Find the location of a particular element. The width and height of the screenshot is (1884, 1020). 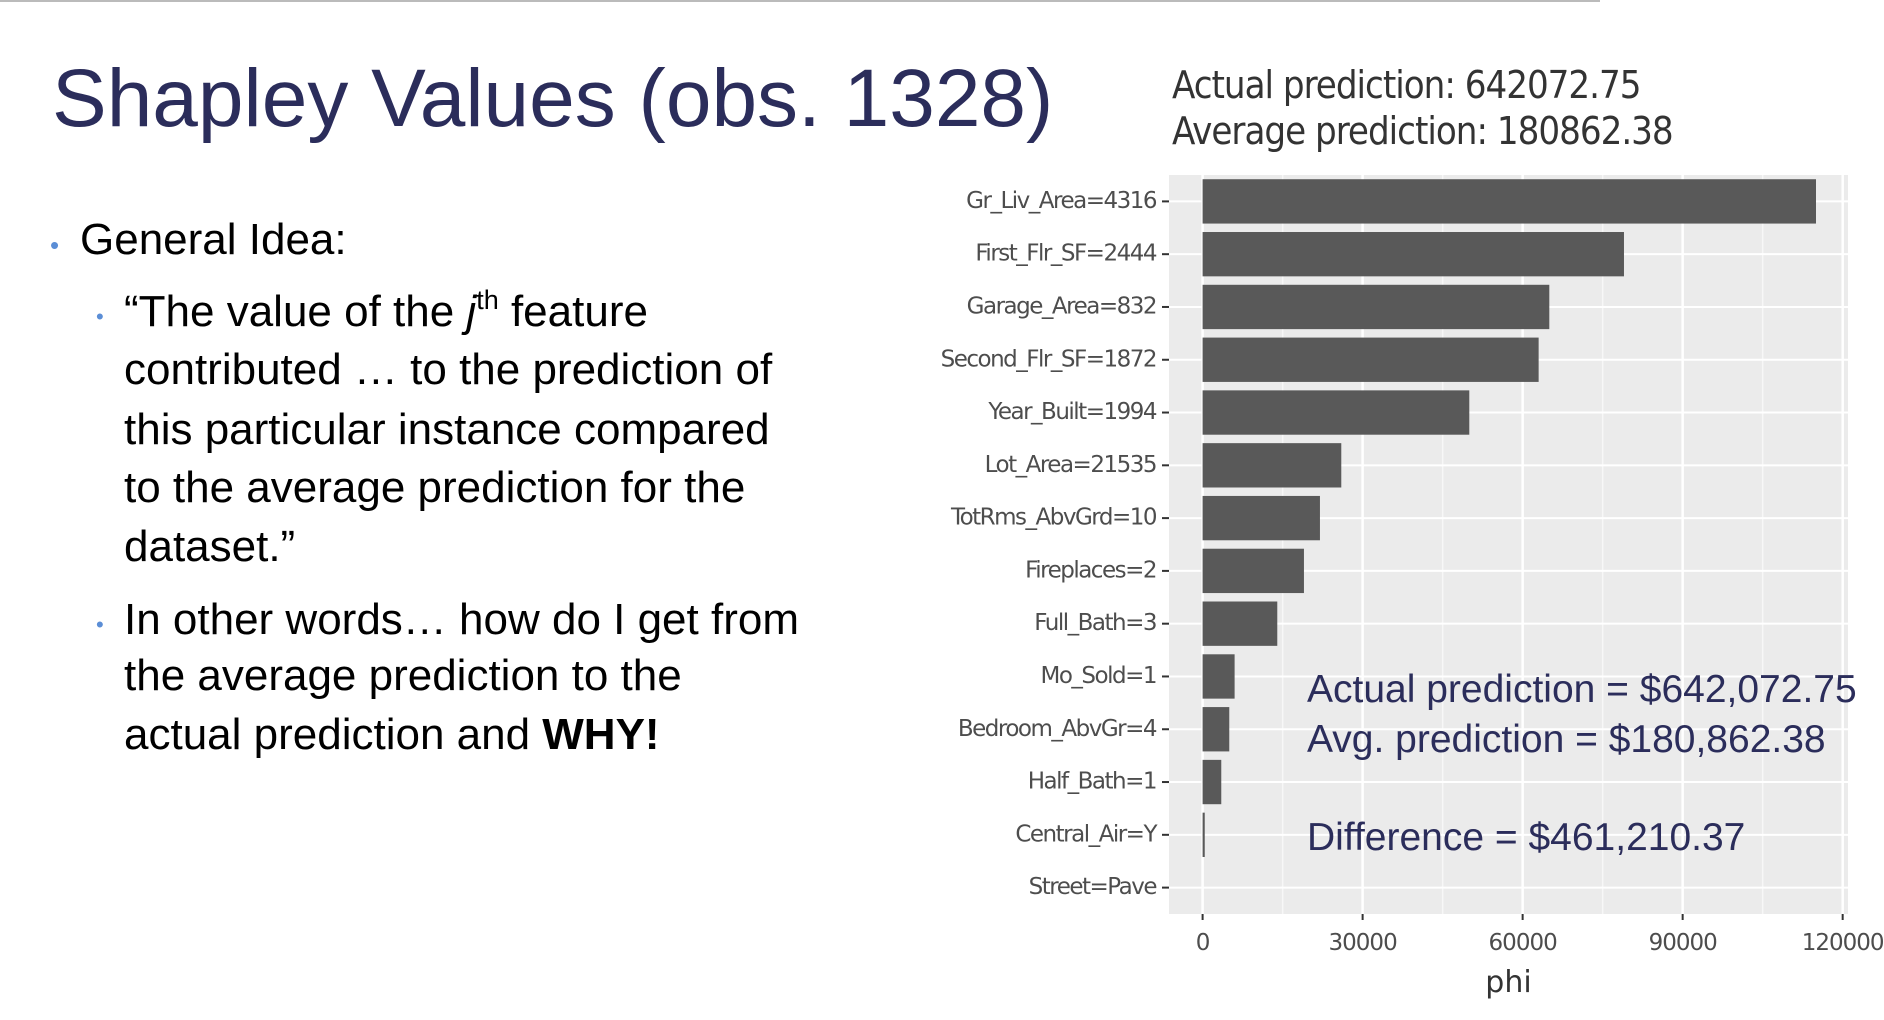

y-tick-label: Second_Flr_SF=1872 is located at coordinates (1048, 359).